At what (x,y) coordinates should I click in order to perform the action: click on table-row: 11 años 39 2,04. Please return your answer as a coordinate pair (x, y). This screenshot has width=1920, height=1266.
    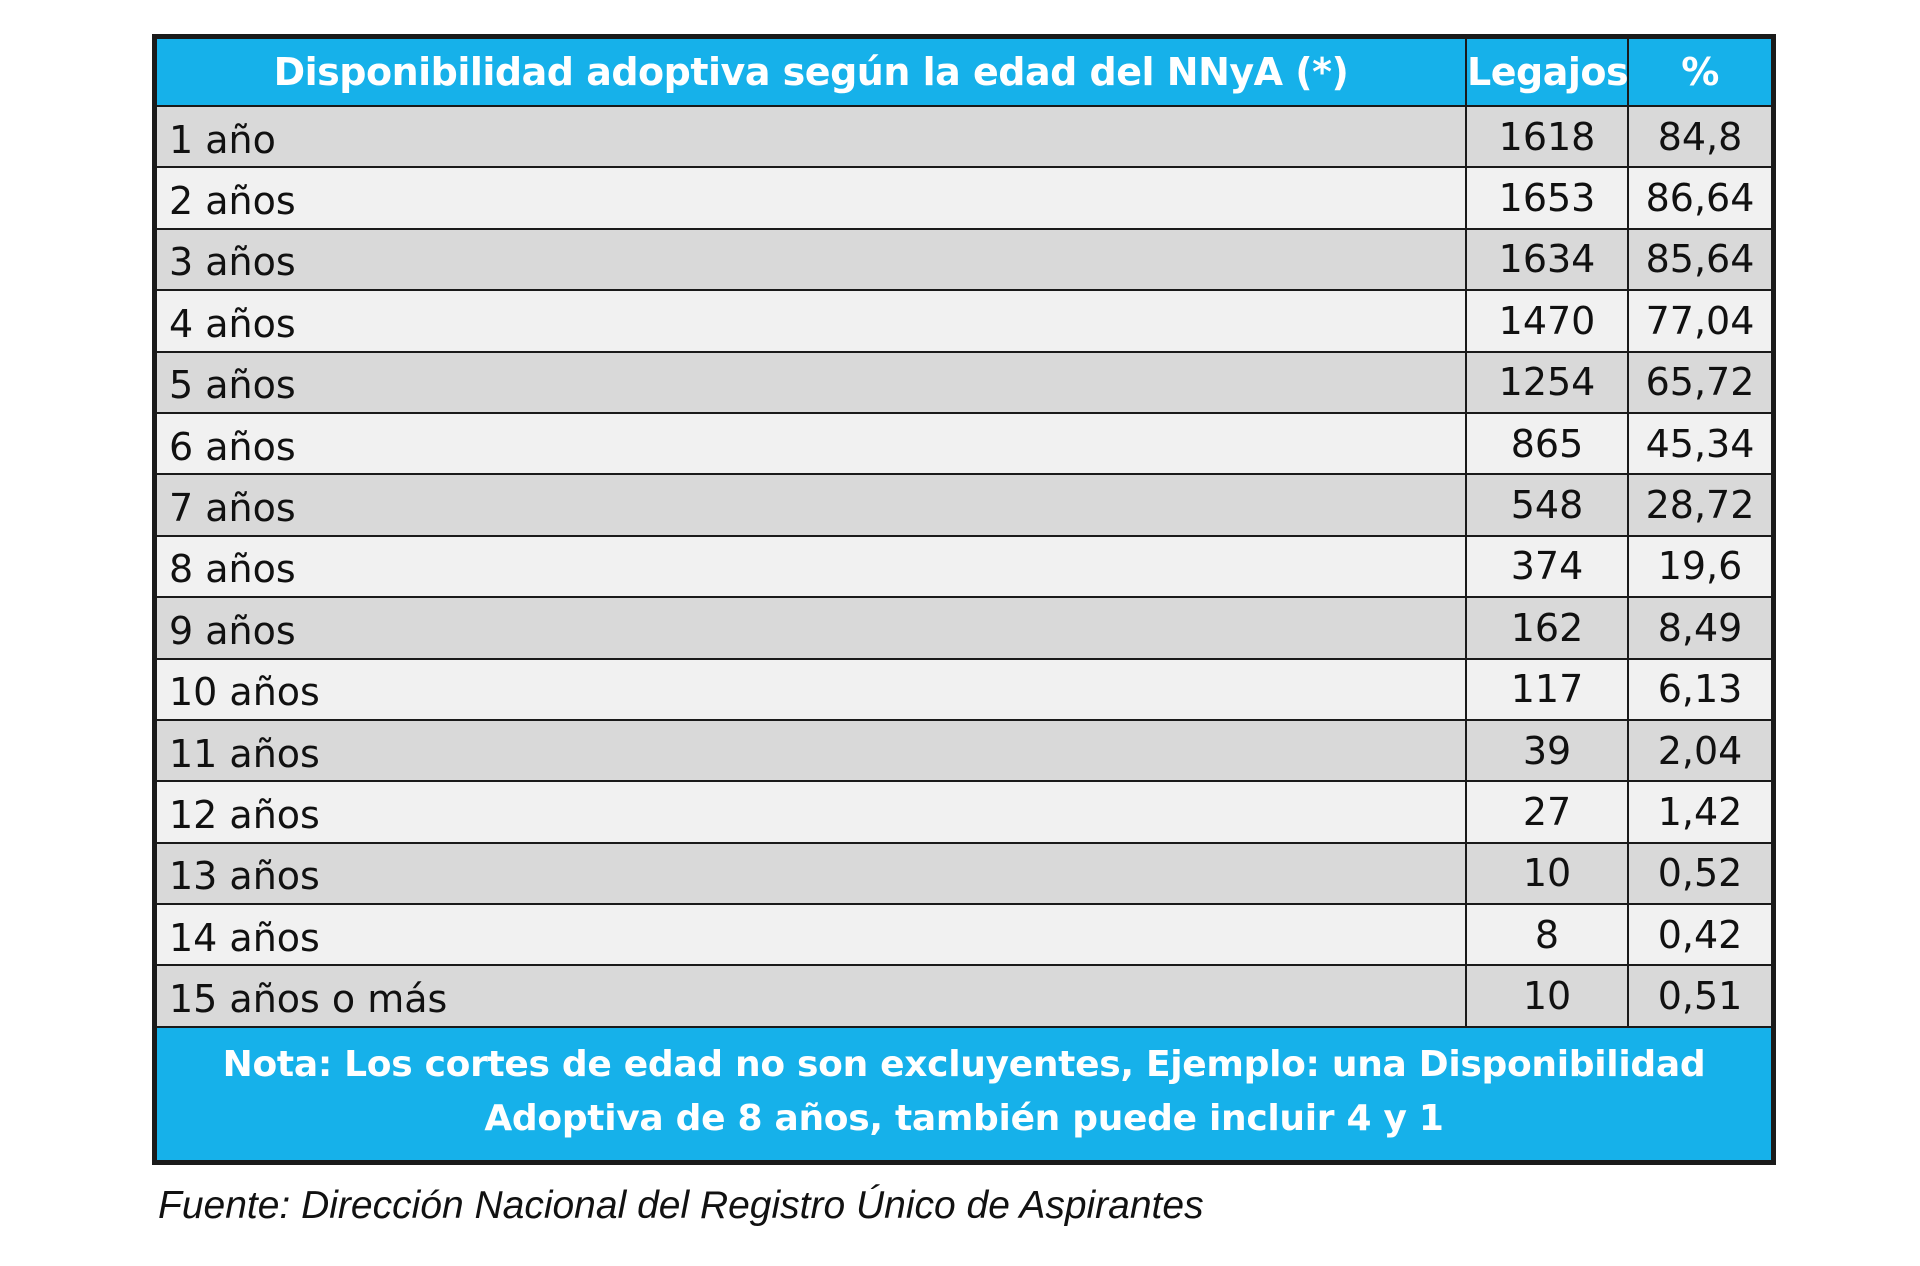
    Looking at the image, I should click on (964, 750).